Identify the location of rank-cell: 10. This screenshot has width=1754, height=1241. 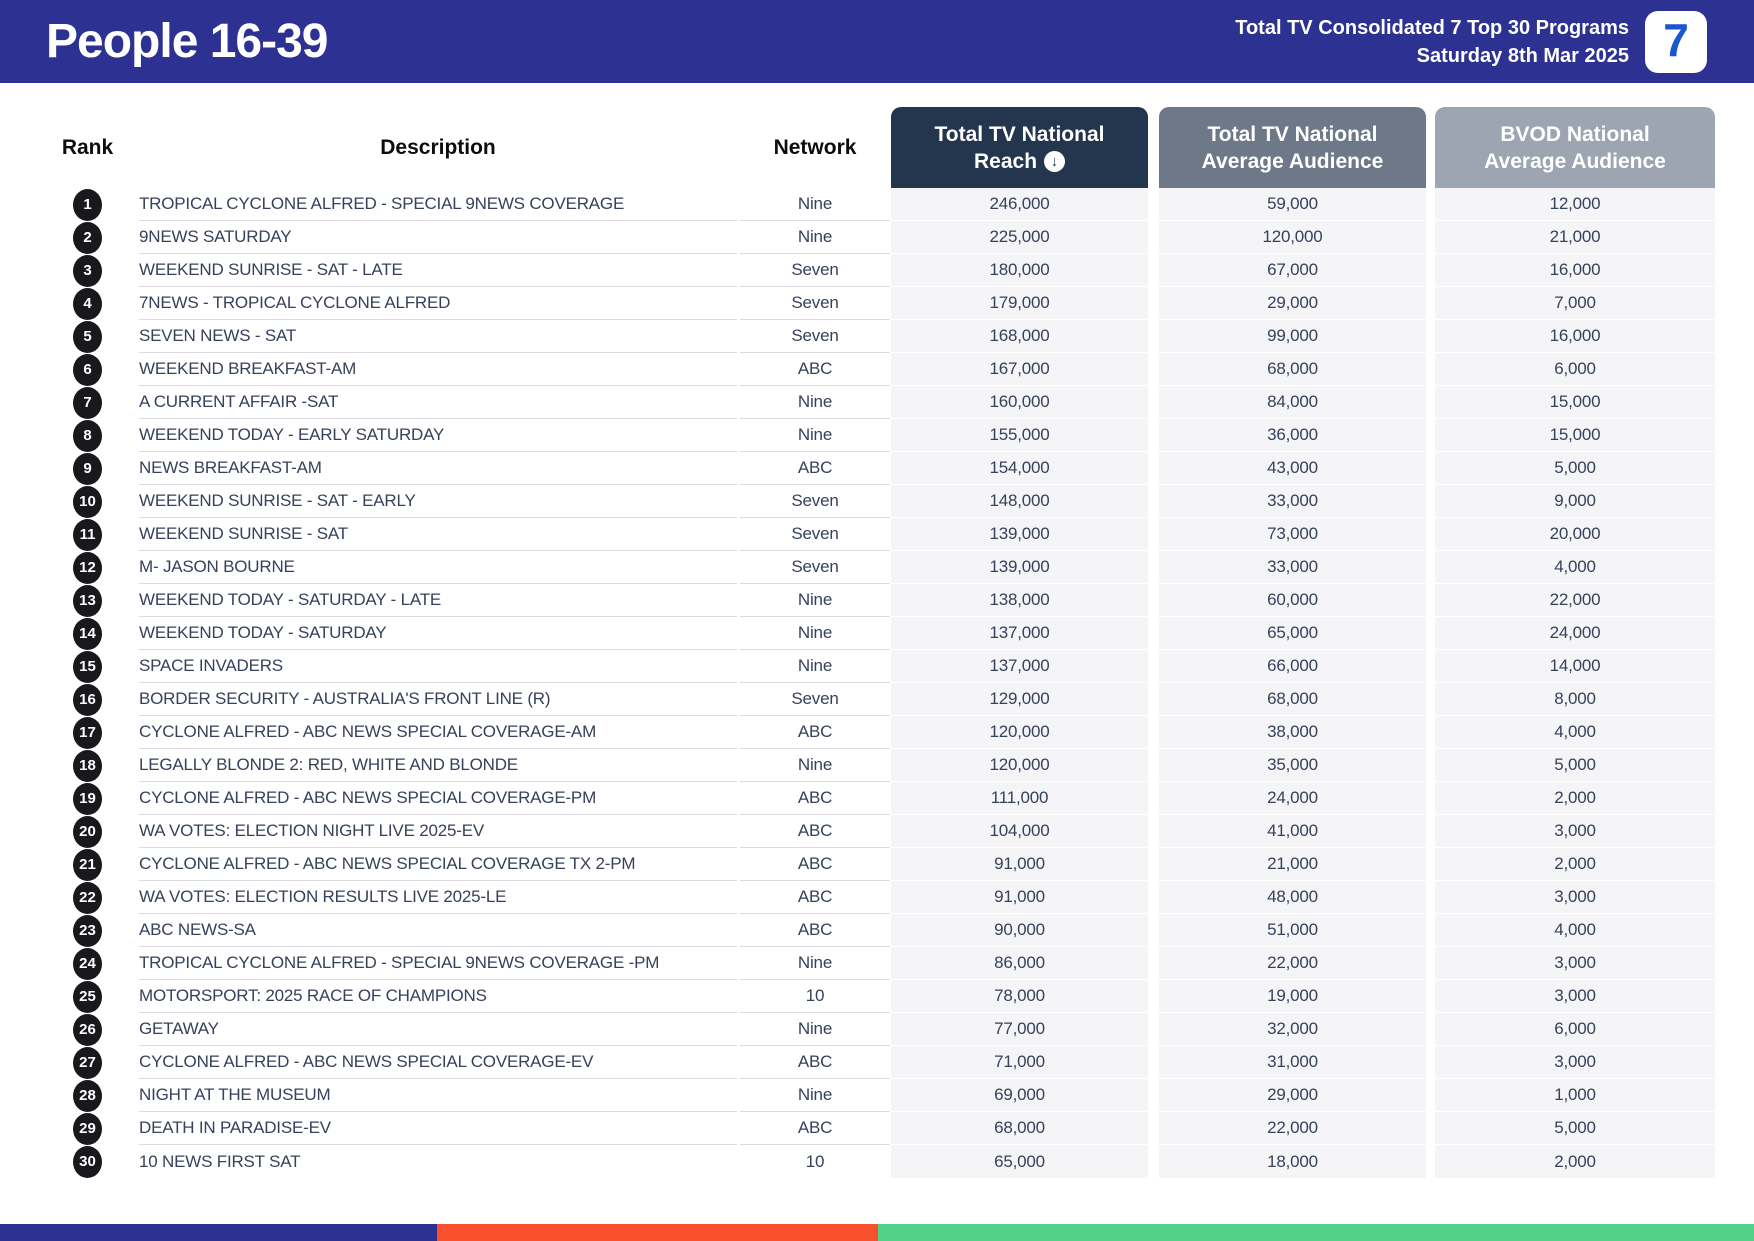
(87, 501).